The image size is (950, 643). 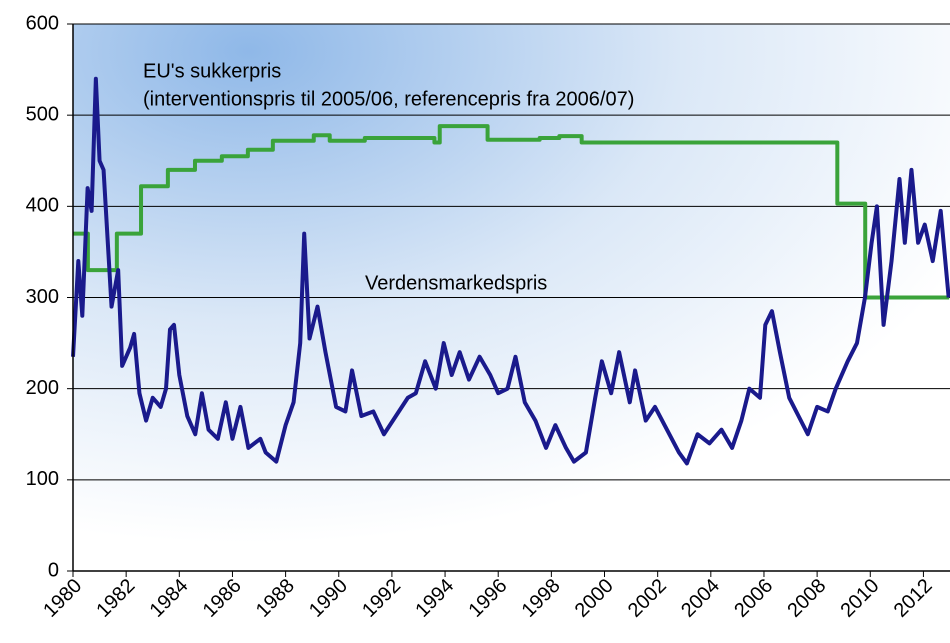 What do you see at coordinates (42, 388) in the screenshot?
I see `y-tick-label: 200` at bounding box center [42, 388].